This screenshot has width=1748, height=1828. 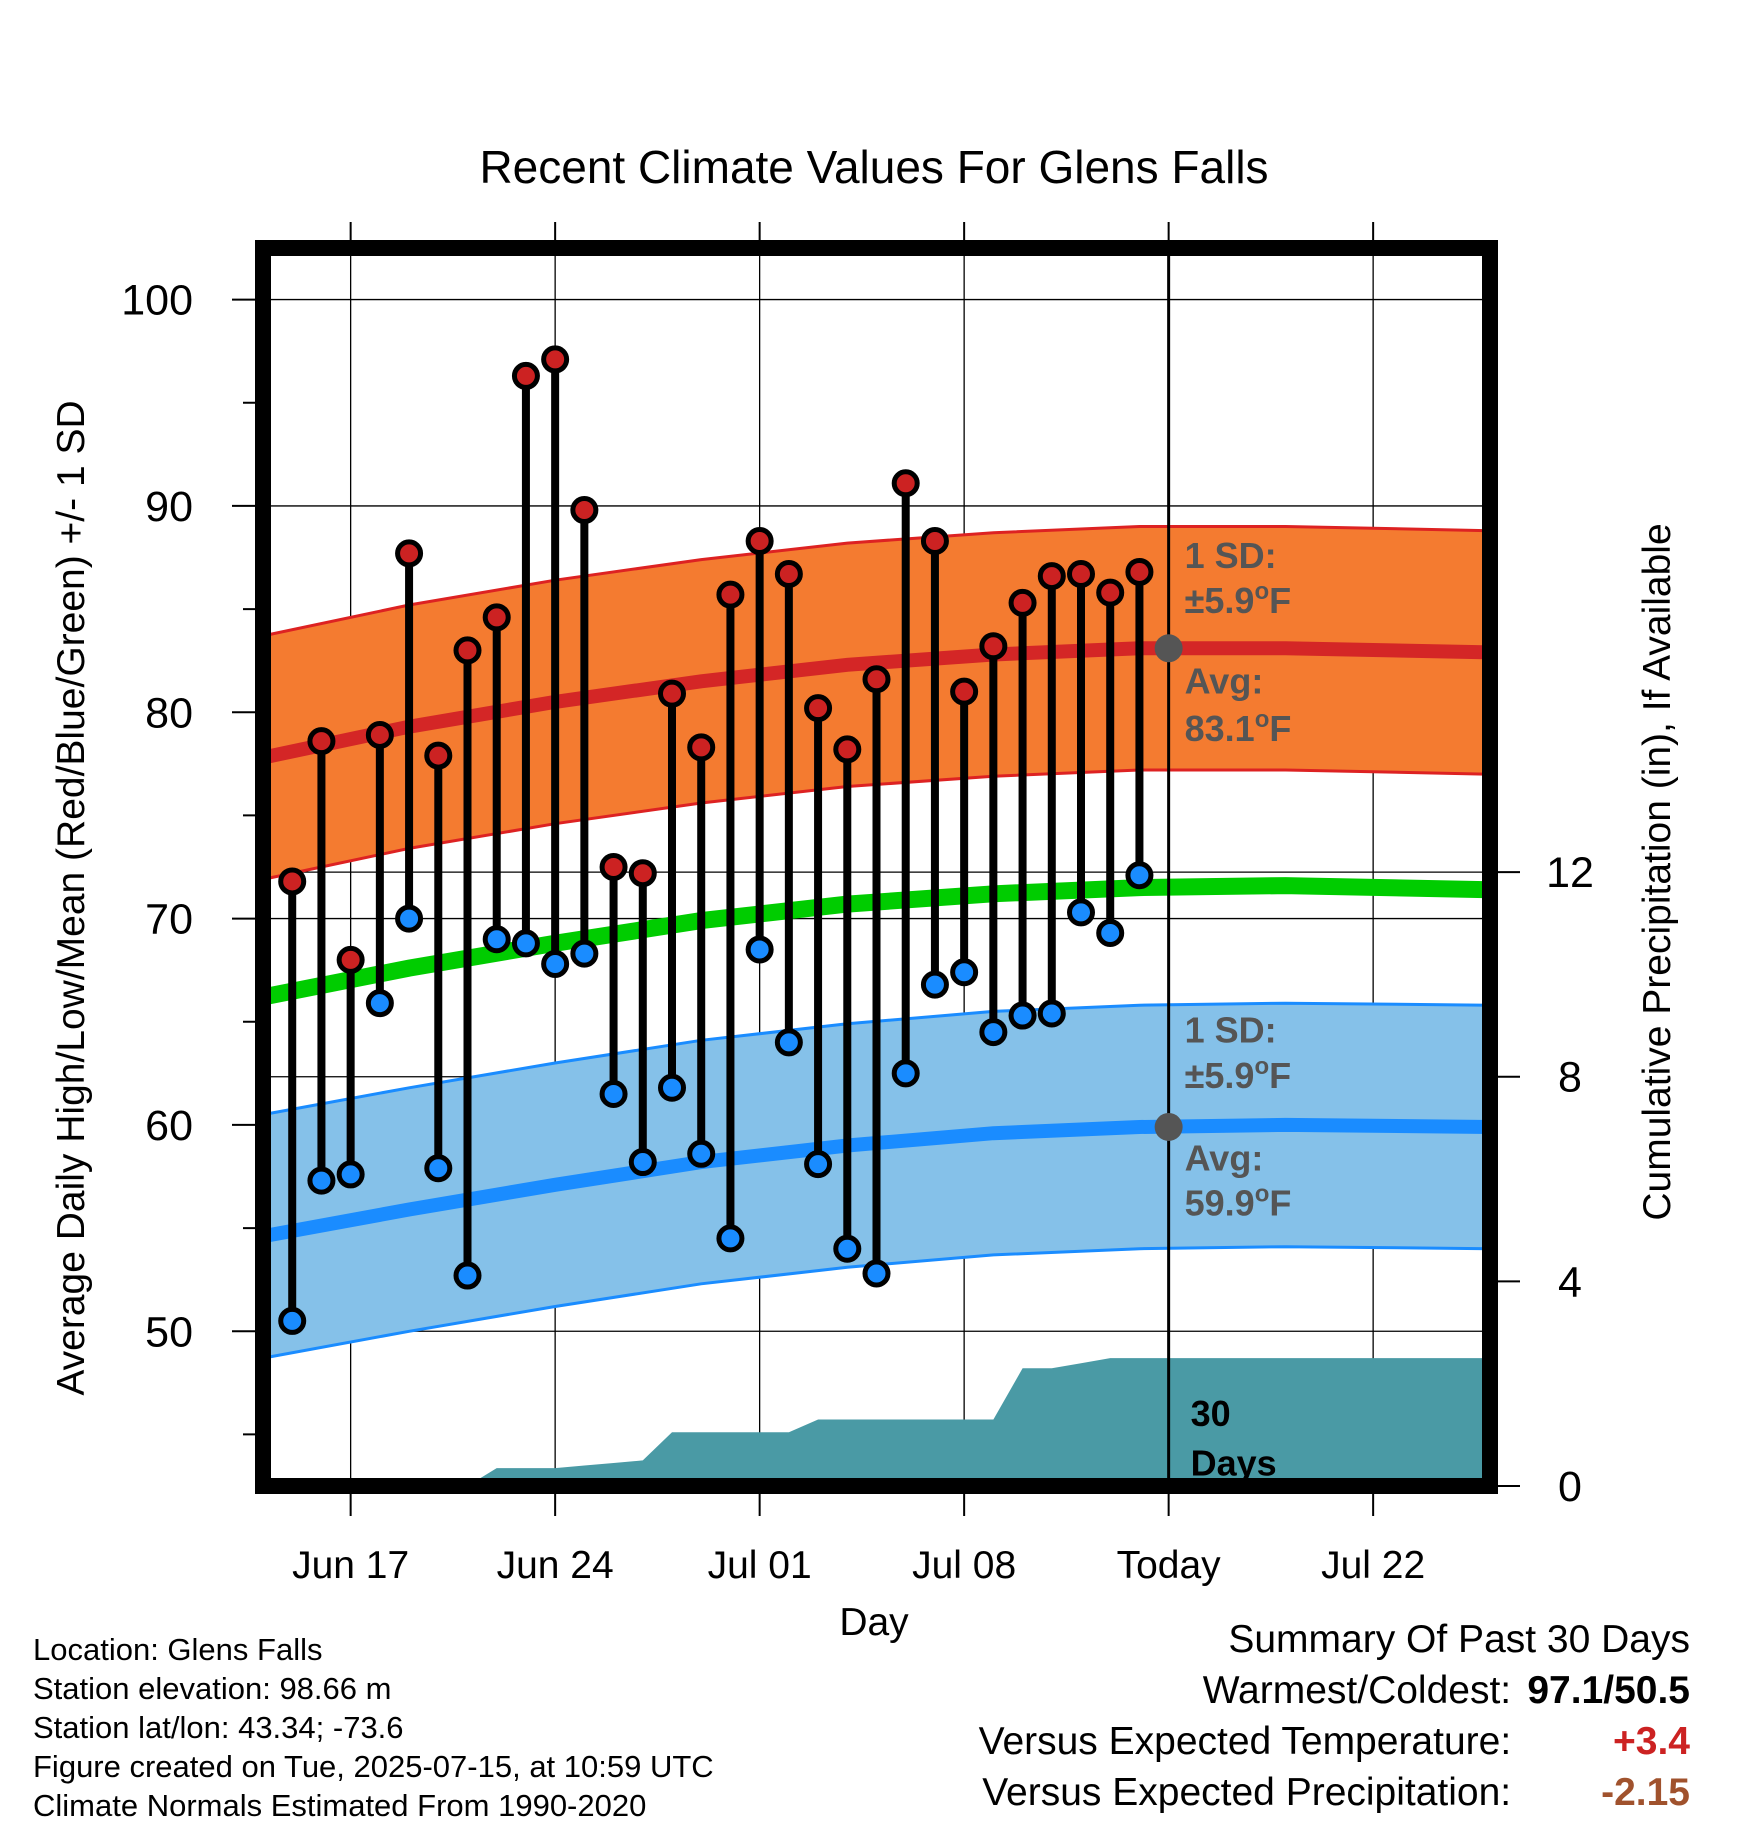 I want to click on low-avg-today-marker, so click(x=1168, y=1126).